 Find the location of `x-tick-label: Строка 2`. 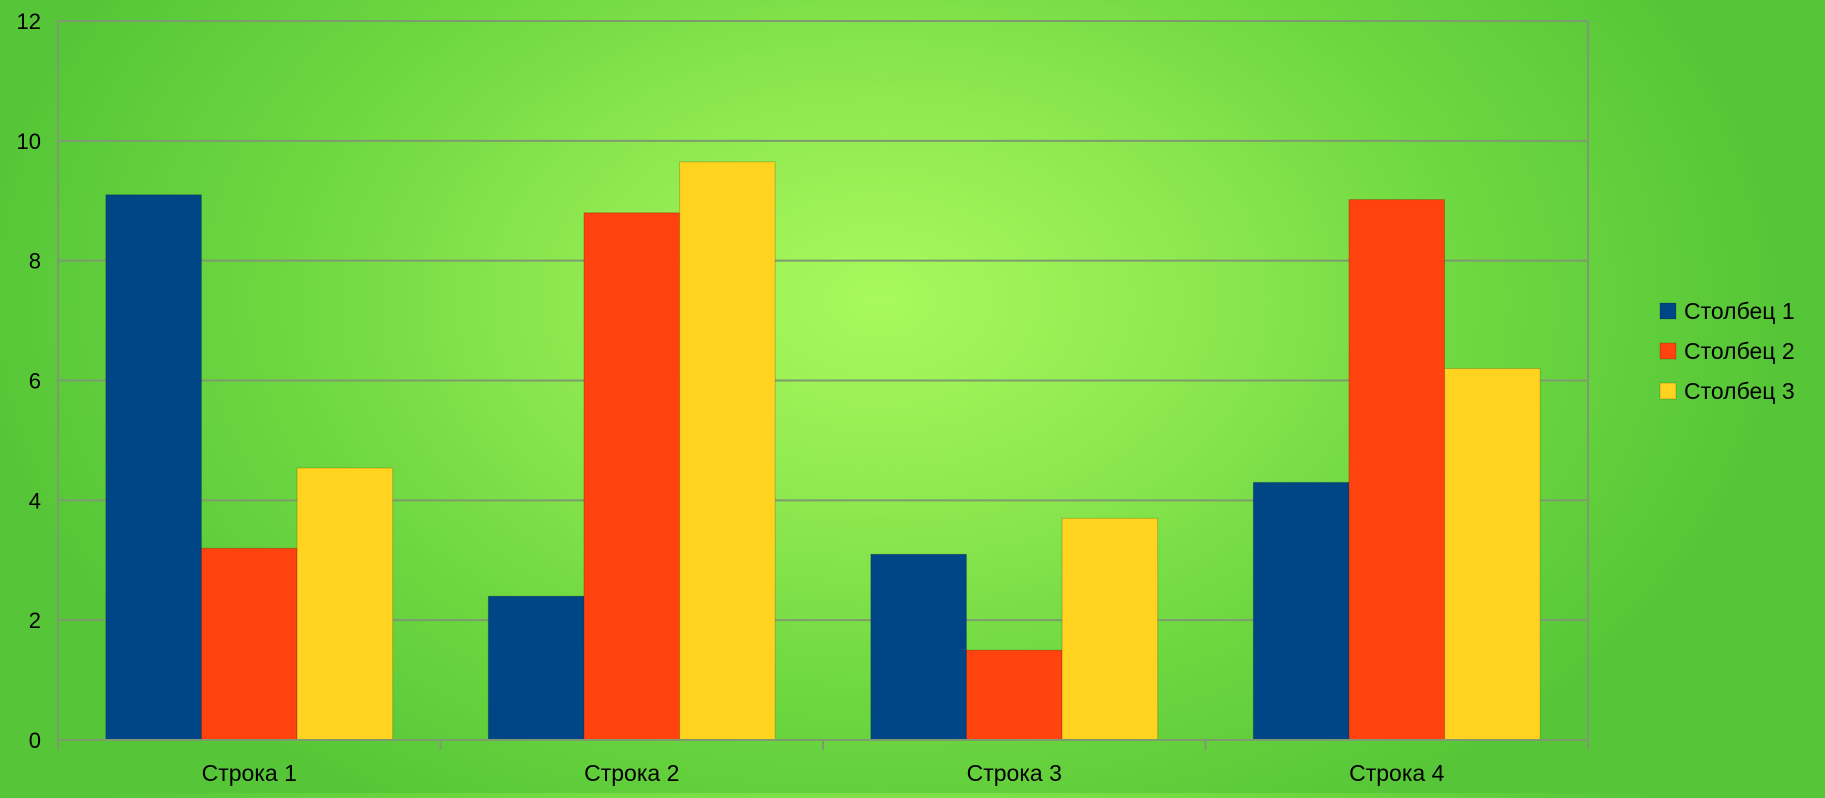

x-tick-label: Строка 2 is located at coordinates (631, 773).